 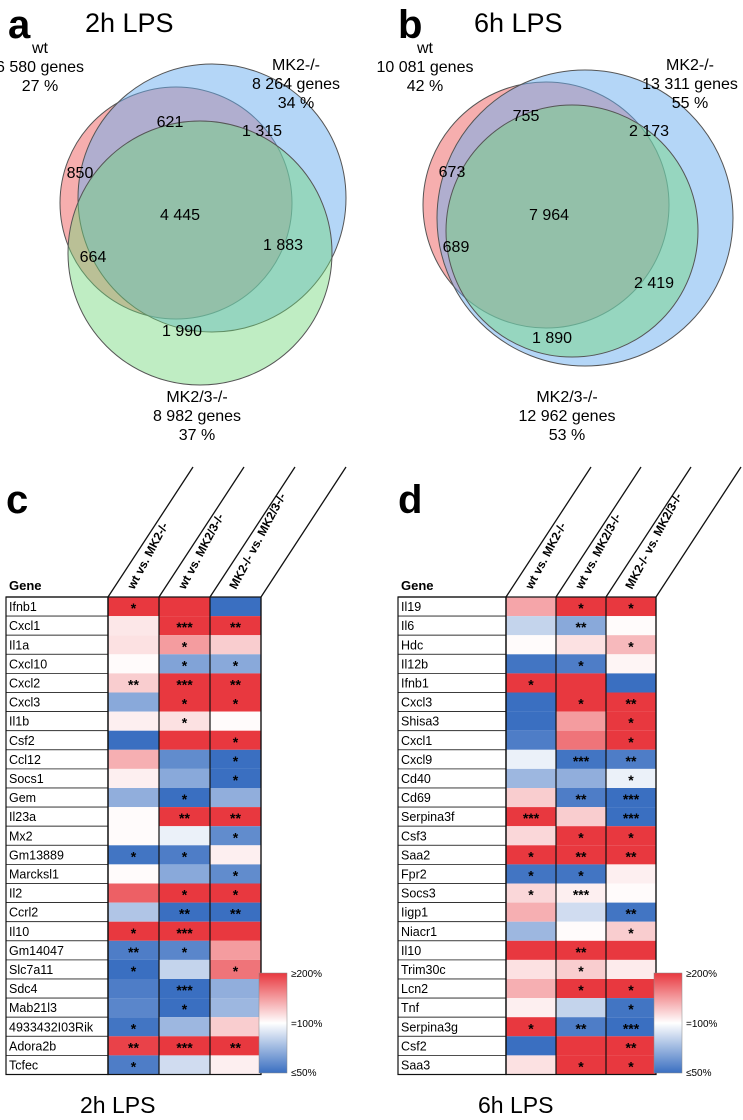 I want to click on set-wt-genes: 6 580 genes, so click(x=42, y=67).